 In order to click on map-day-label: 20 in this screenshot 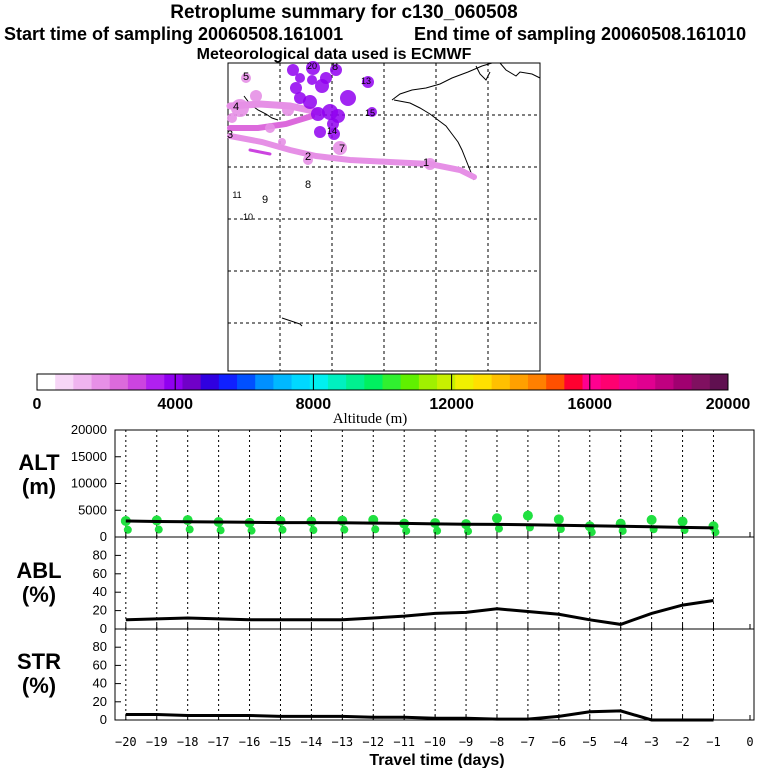, I will do `click(312, 66)`.